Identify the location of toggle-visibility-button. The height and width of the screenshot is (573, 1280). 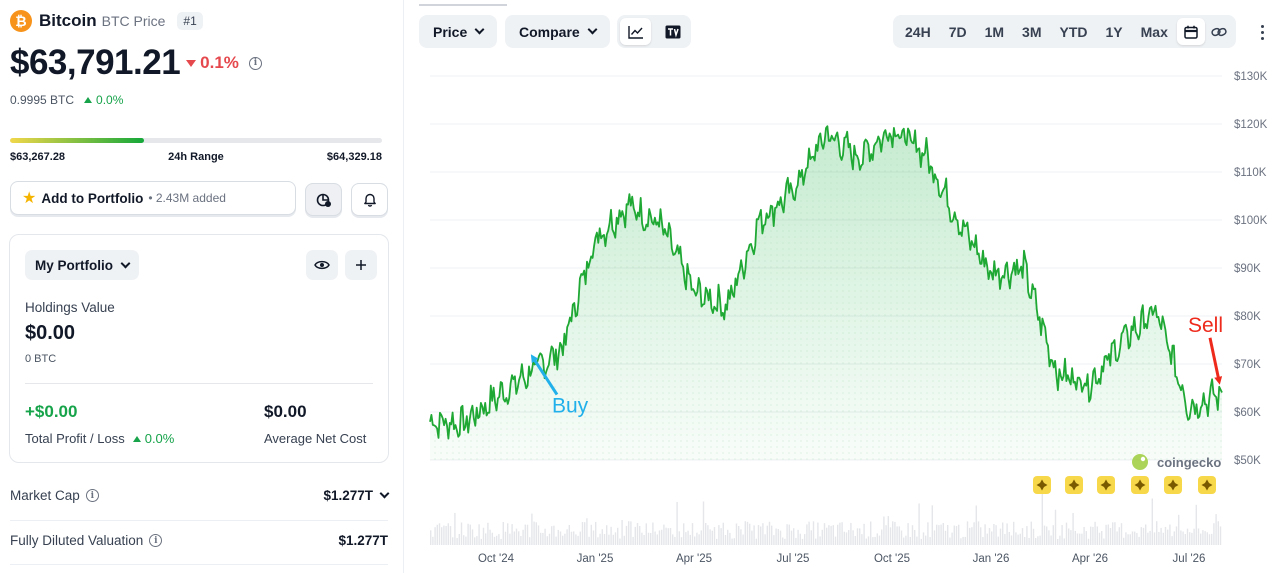
(322, 265).